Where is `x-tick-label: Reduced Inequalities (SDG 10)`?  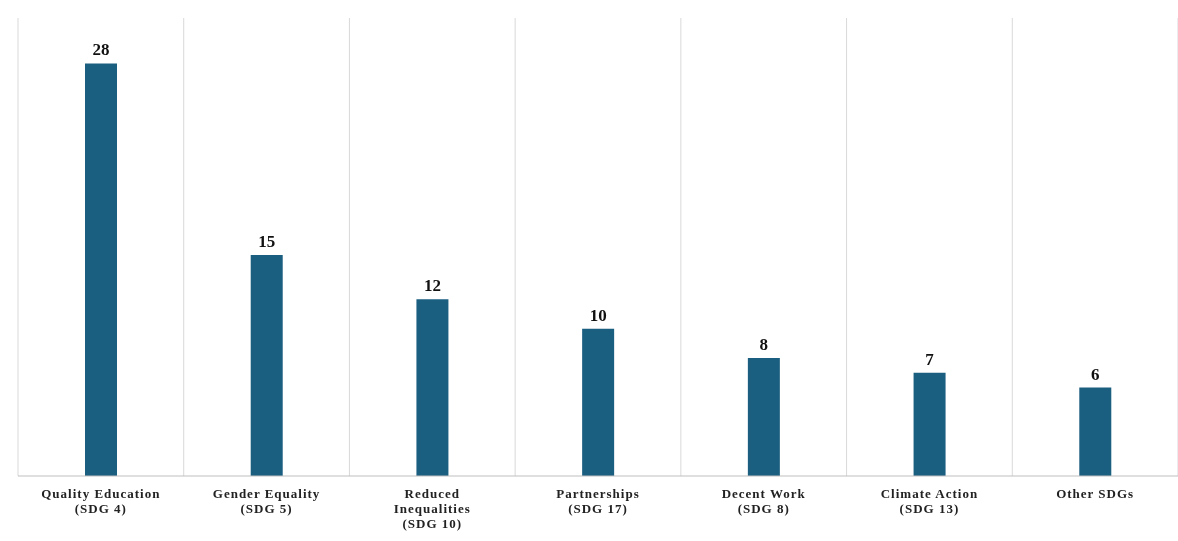 x-tick-label: Reduced Inequalities (SDG 10) is located at coordinates (432, 508).